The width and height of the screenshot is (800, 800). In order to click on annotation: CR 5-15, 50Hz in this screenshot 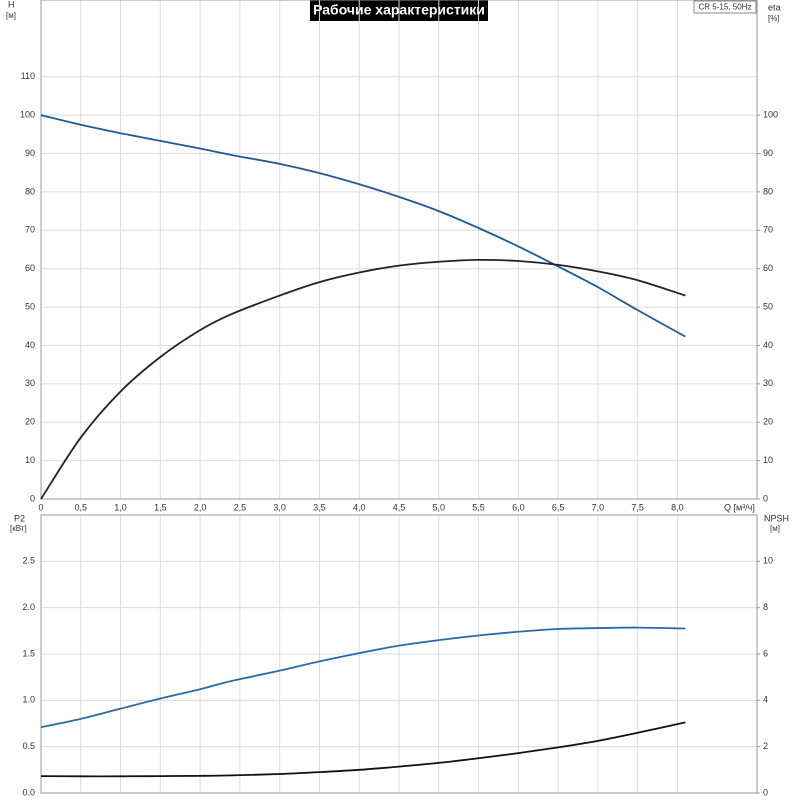, I will do `click(725, 7)`.